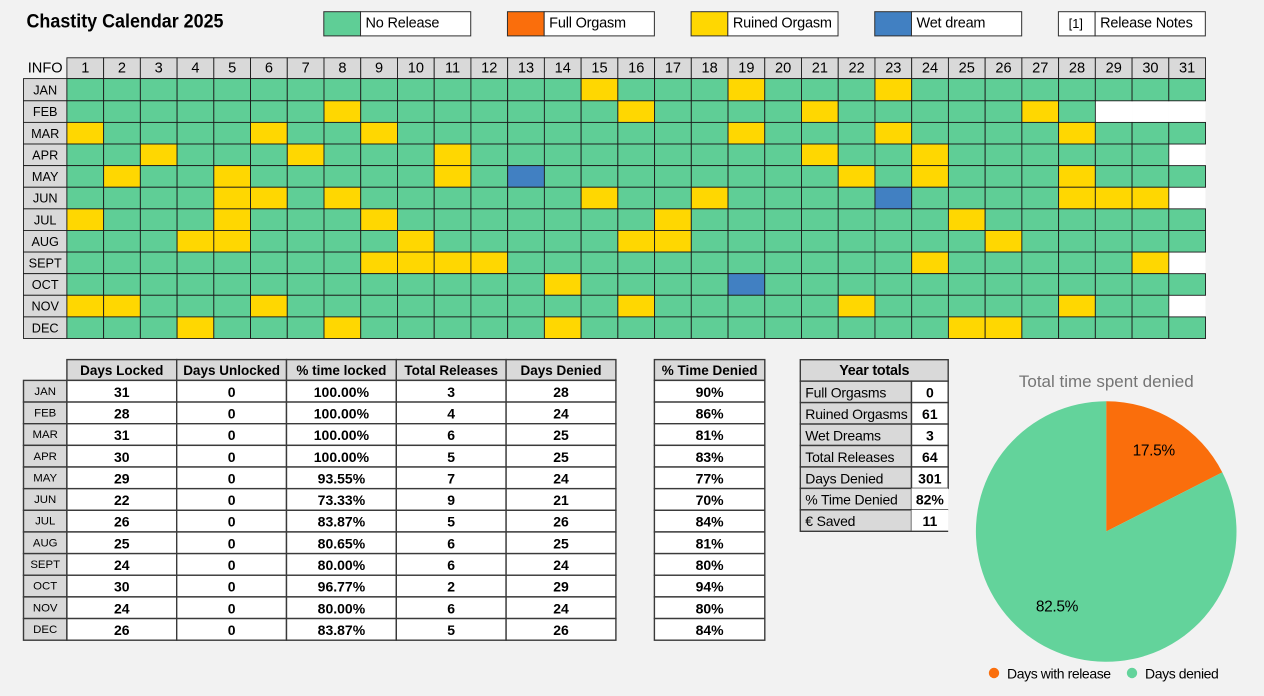 Image resolution: width=1264 pixels, height=696 pixels. Describe the element at coordinates (342, 543) in the screenshot. I see `svg-text: 80.65%` at that location.